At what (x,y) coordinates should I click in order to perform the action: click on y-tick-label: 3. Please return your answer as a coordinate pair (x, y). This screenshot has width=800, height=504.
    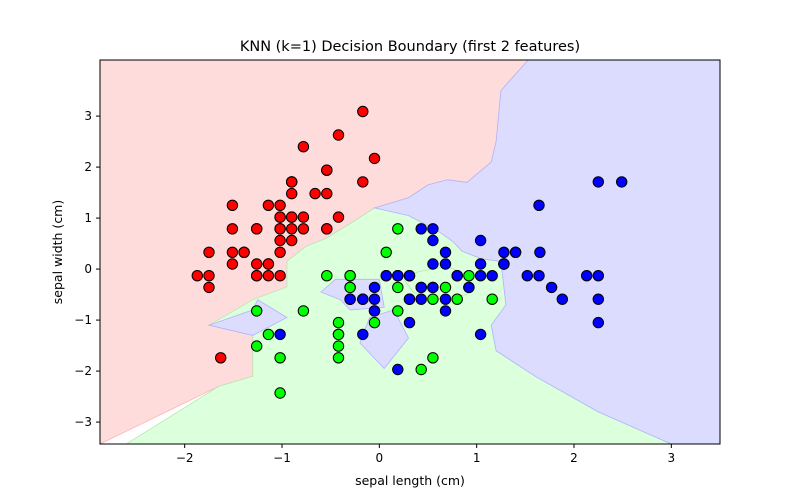
    Looking at the image, I should click on (88, 116).